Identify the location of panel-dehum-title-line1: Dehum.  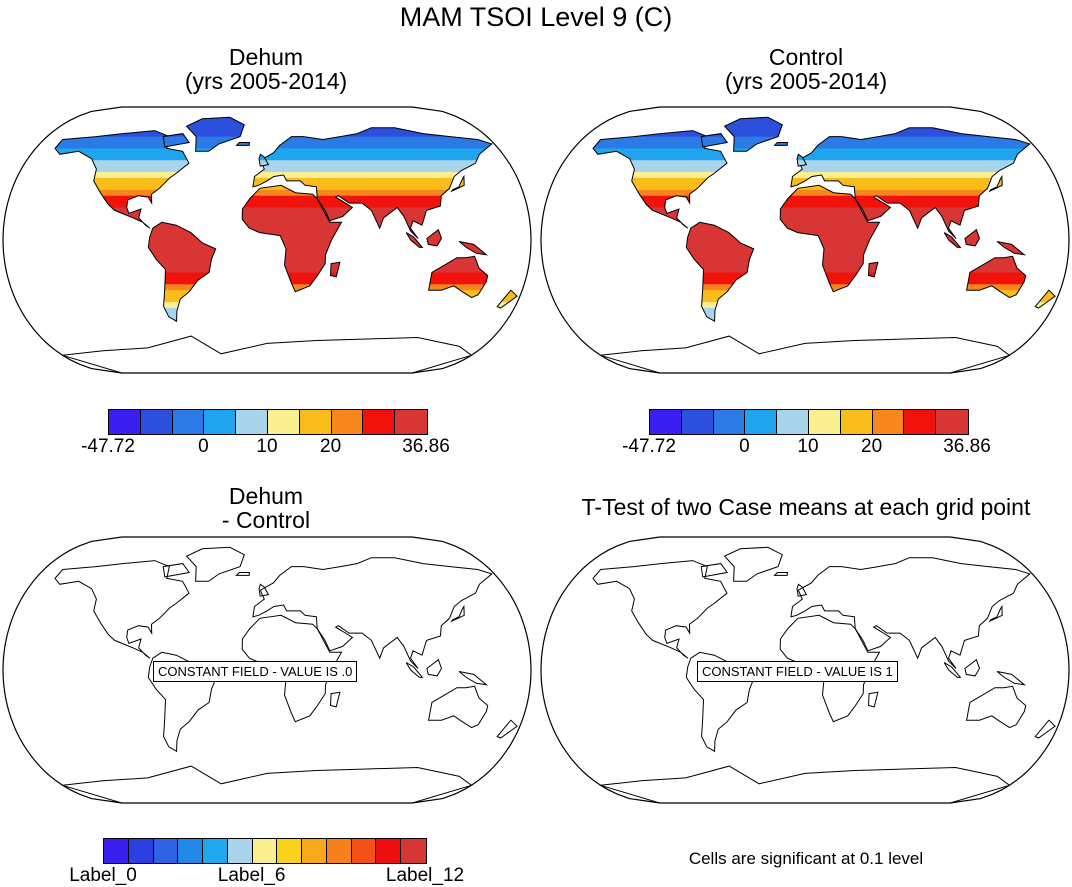
(266, 57).